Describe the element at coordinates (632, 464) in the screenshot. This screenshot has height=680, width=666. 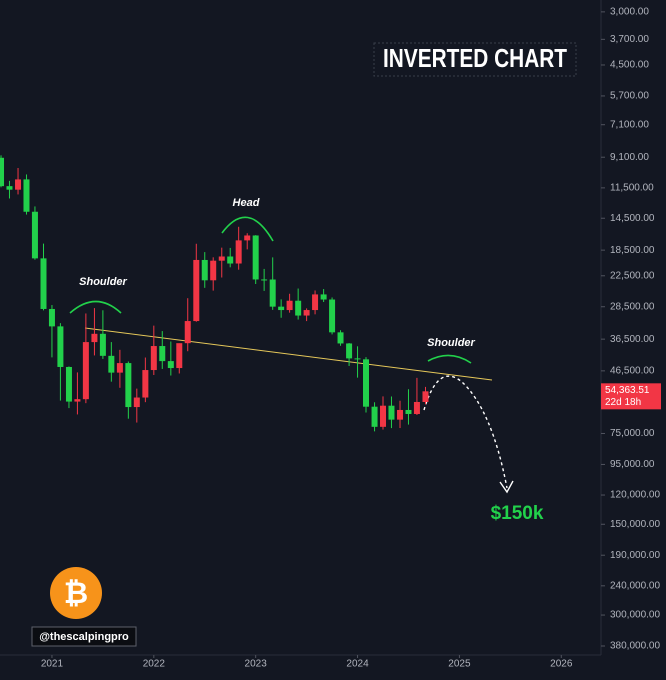
I see `y-tick-label: 95,000.00` at that location.